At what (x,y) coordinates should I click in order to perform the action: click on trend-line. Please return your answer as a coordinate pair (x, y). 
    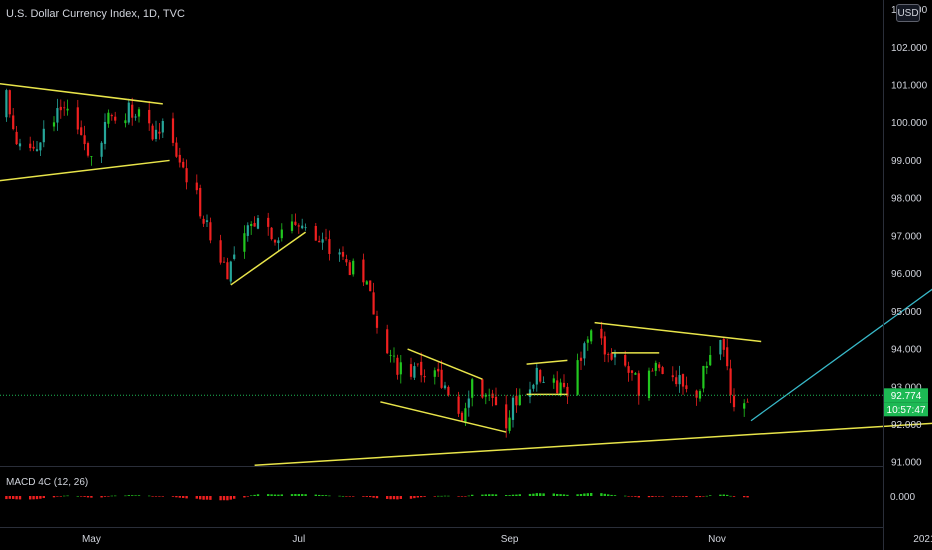
    Looking at the image, I should click on (547, 362).